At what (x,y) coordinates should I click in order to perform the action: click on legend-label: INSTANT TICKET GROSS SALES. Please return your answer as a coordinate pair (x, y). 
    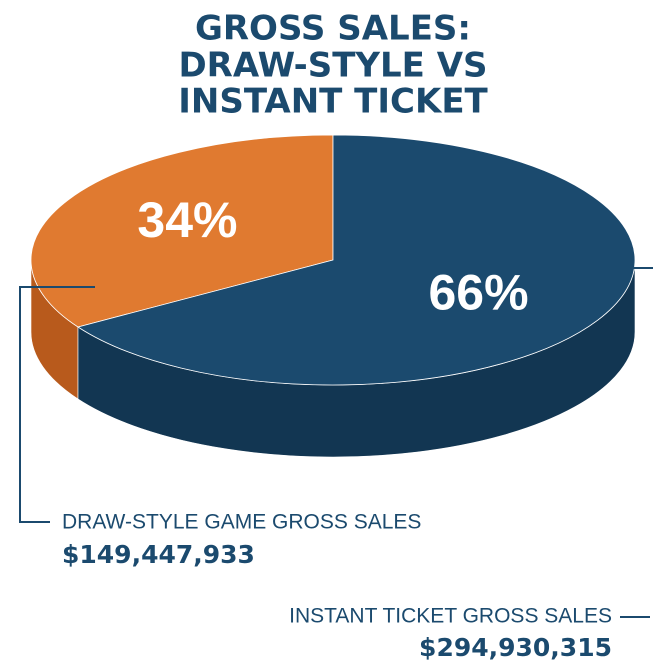
    Looking at the image, I should click on (450, 616).